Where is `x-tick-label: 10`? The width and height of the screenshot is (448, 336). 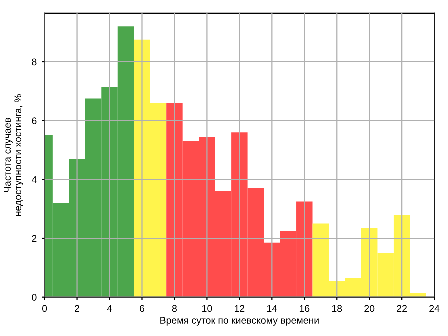
x-tick-label: 10 is located at coordinates (207, 308).